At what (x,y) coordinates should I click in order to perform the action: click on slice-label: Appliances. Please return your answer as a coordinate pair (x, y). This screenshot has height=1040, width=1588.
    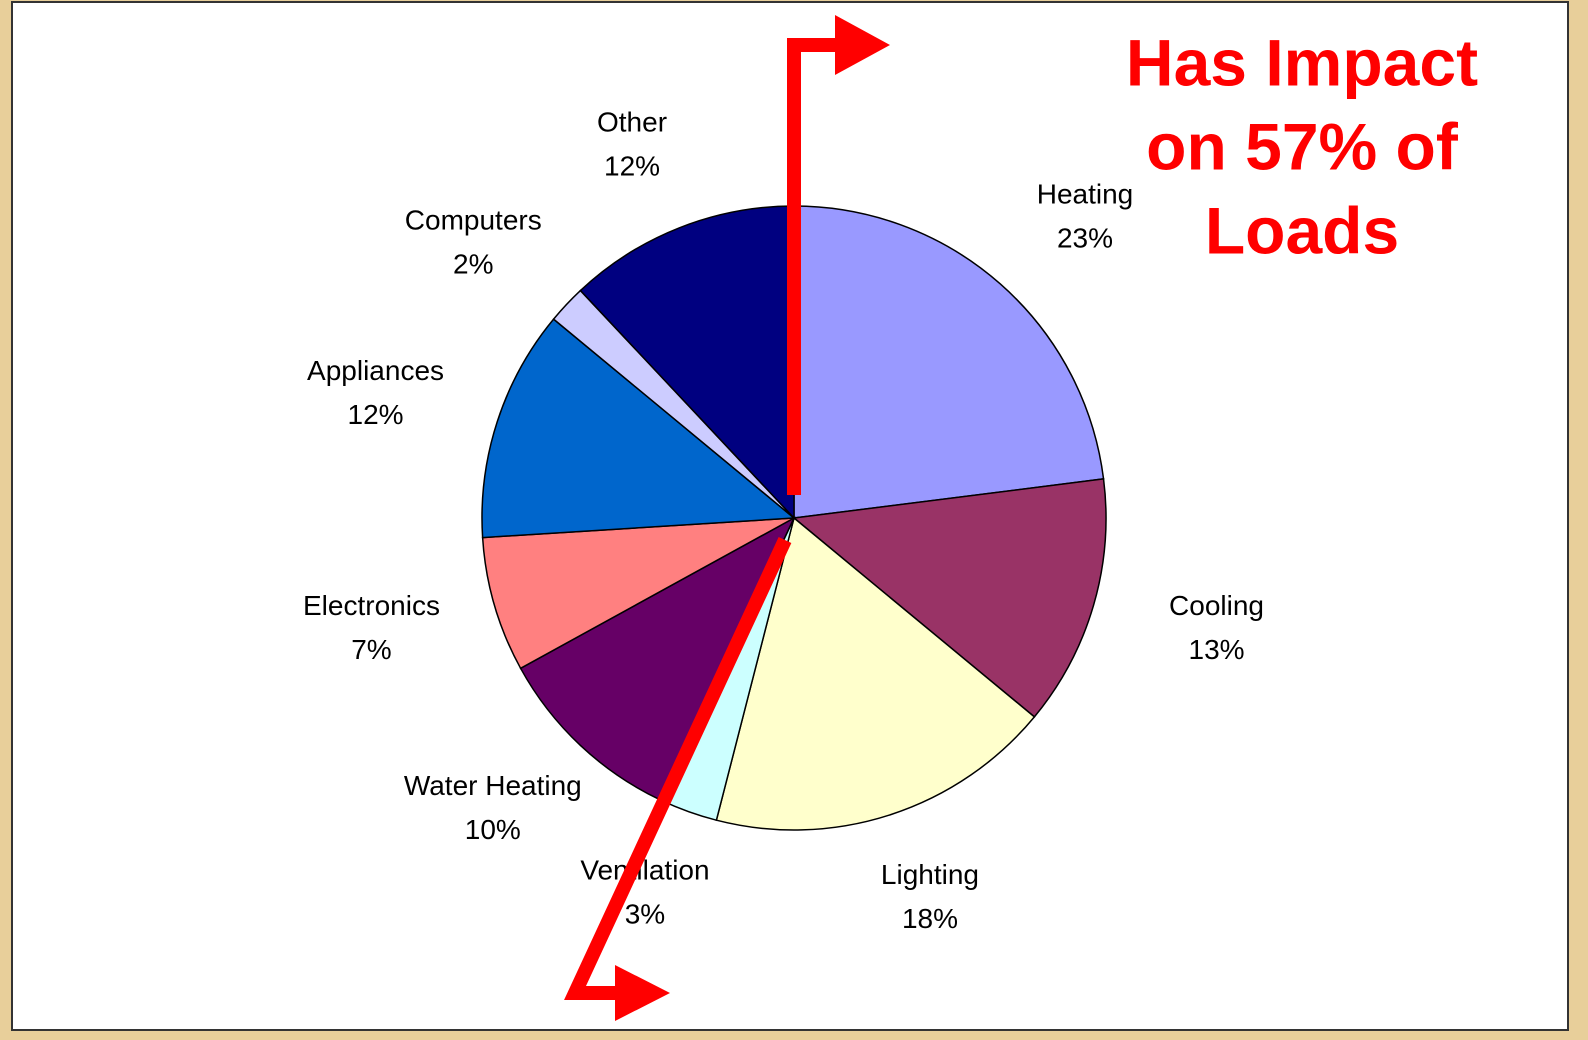
    Looking at the image, I should click on (375, 370).